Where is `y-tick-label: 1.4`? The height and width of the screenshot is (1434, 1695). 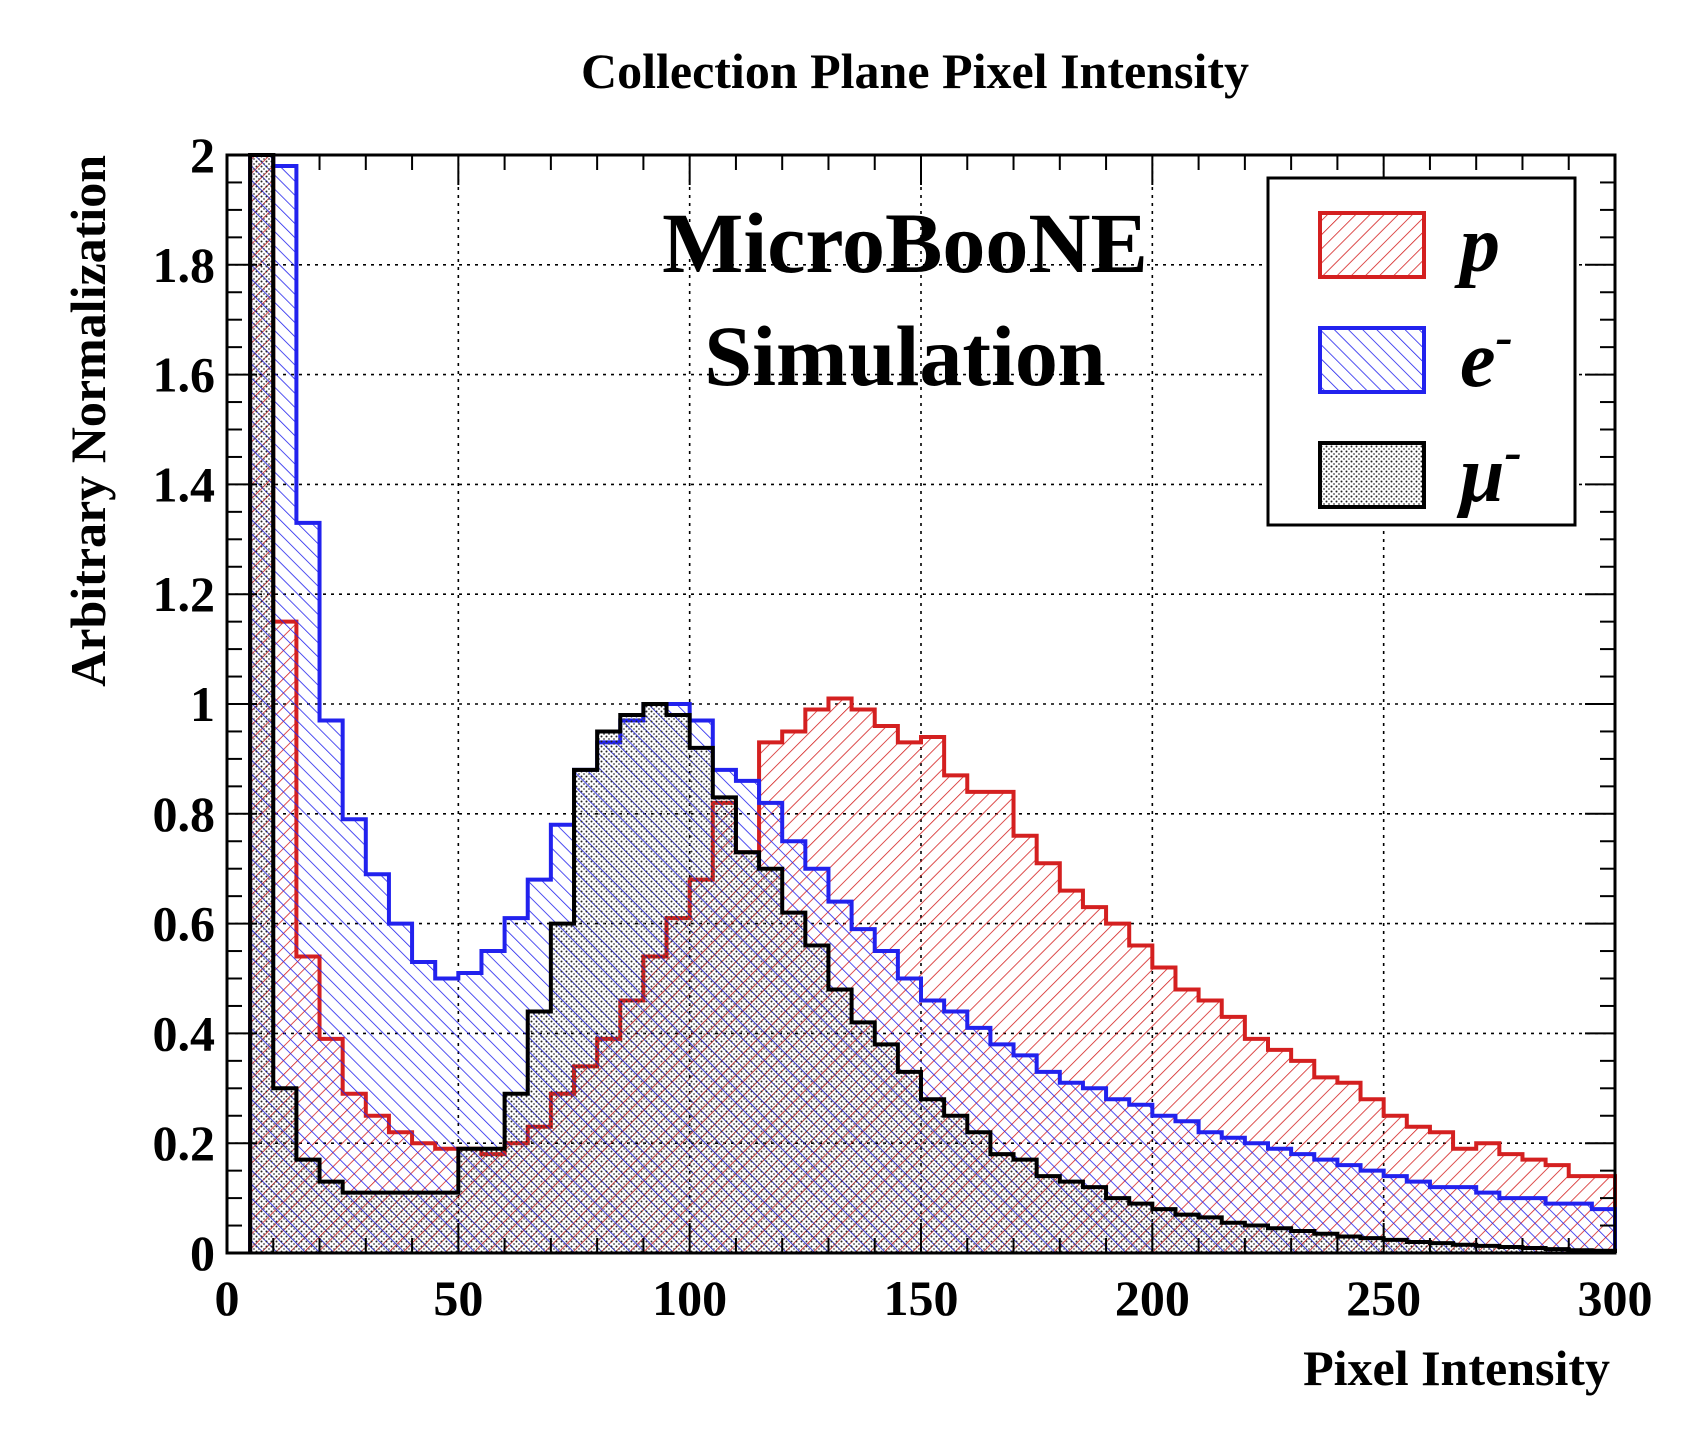
y-tick-label: 1.4 is located at coordinates (184, 484).